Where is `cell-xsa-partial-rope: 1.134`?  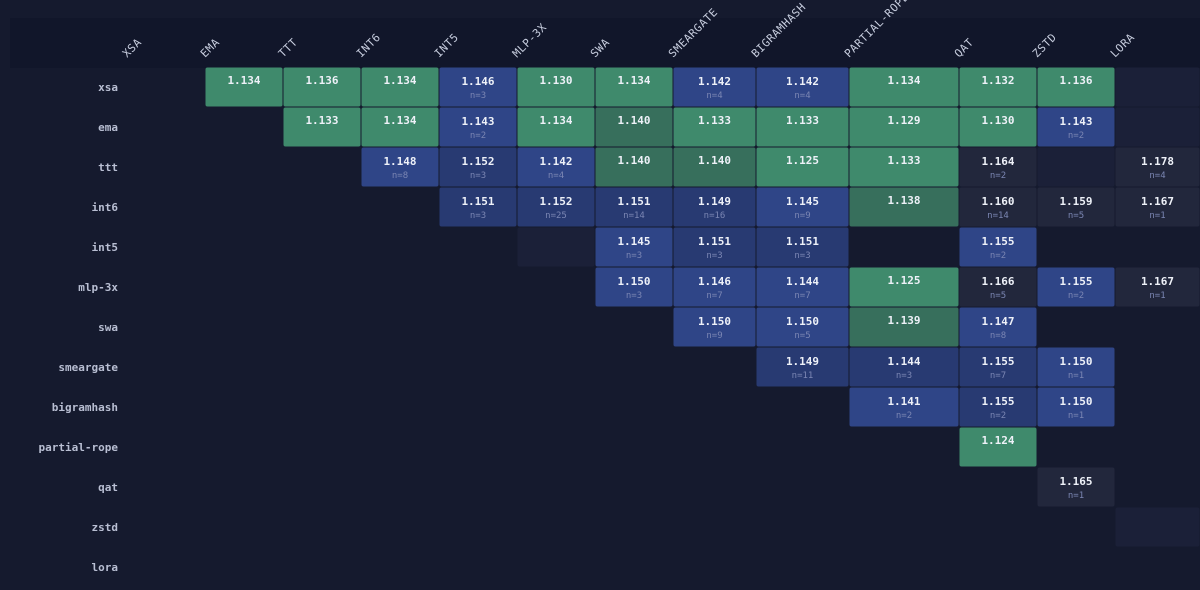
cell-xsa-partial-rope: 1.134 is located at coordinates (904, 87).